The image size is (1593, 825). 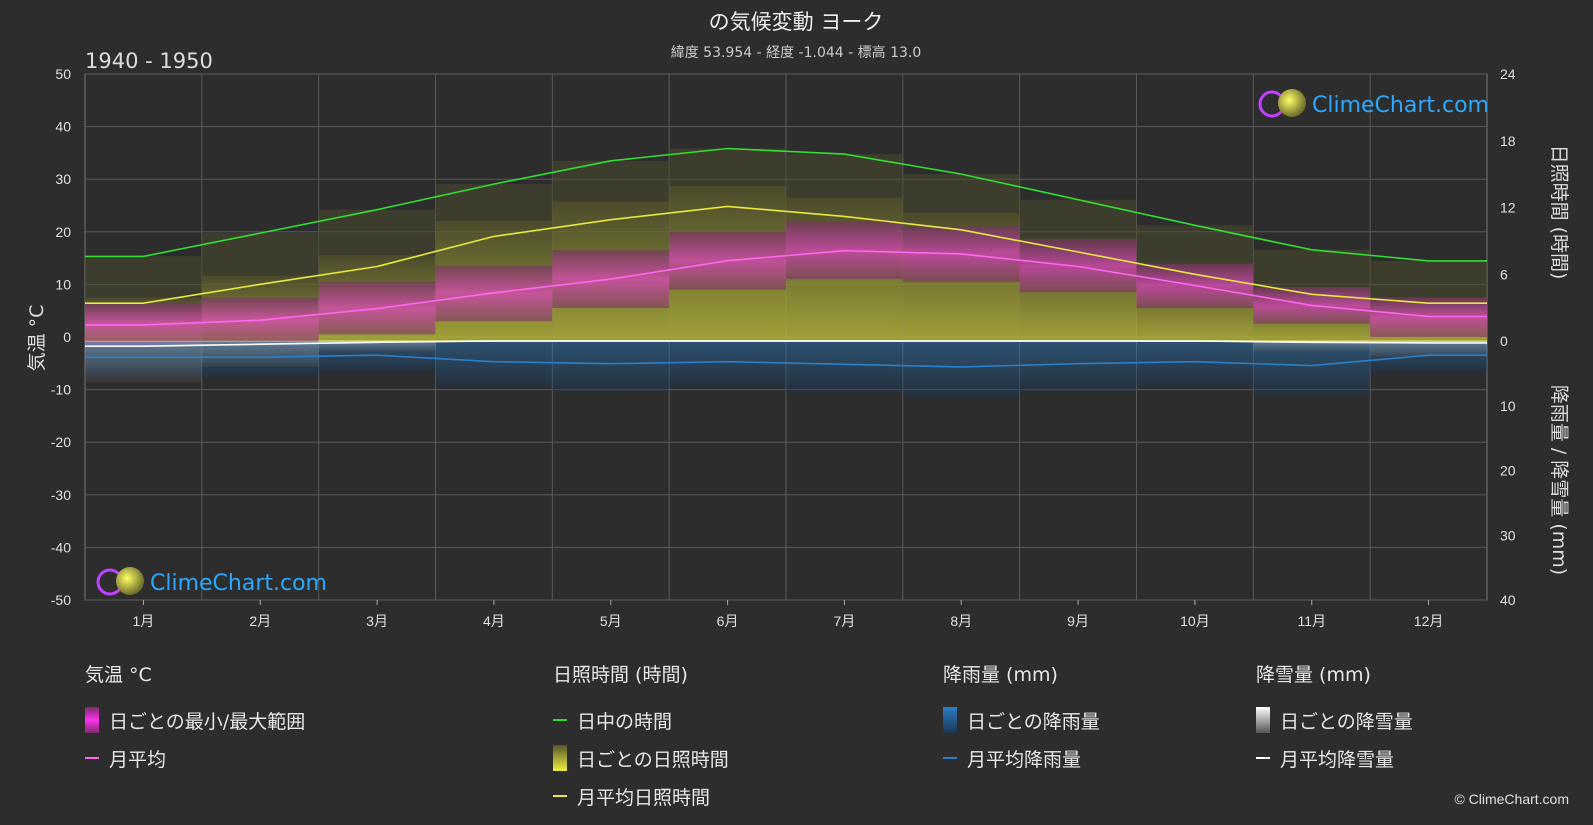 I want to click on month-label: 12月, so click(x=1429, y=621).